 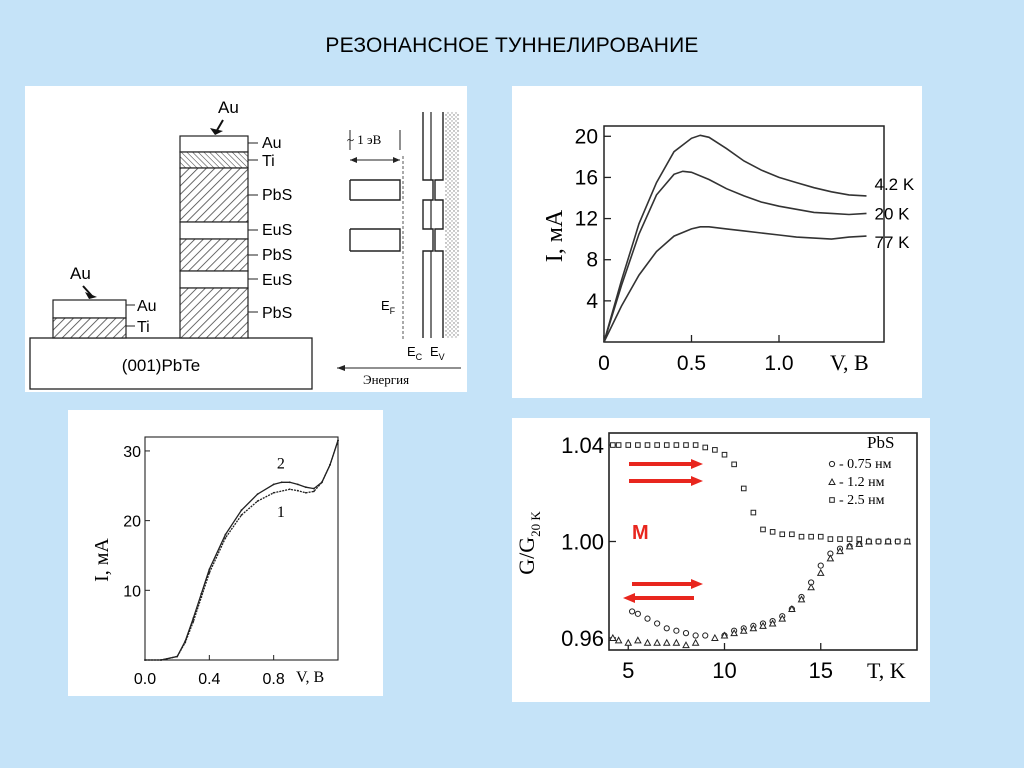 What do you see at coordinates (386, 379) in the screenshot?
I see `energy-axis-label: Энергия` at bounding box center [386, 379].